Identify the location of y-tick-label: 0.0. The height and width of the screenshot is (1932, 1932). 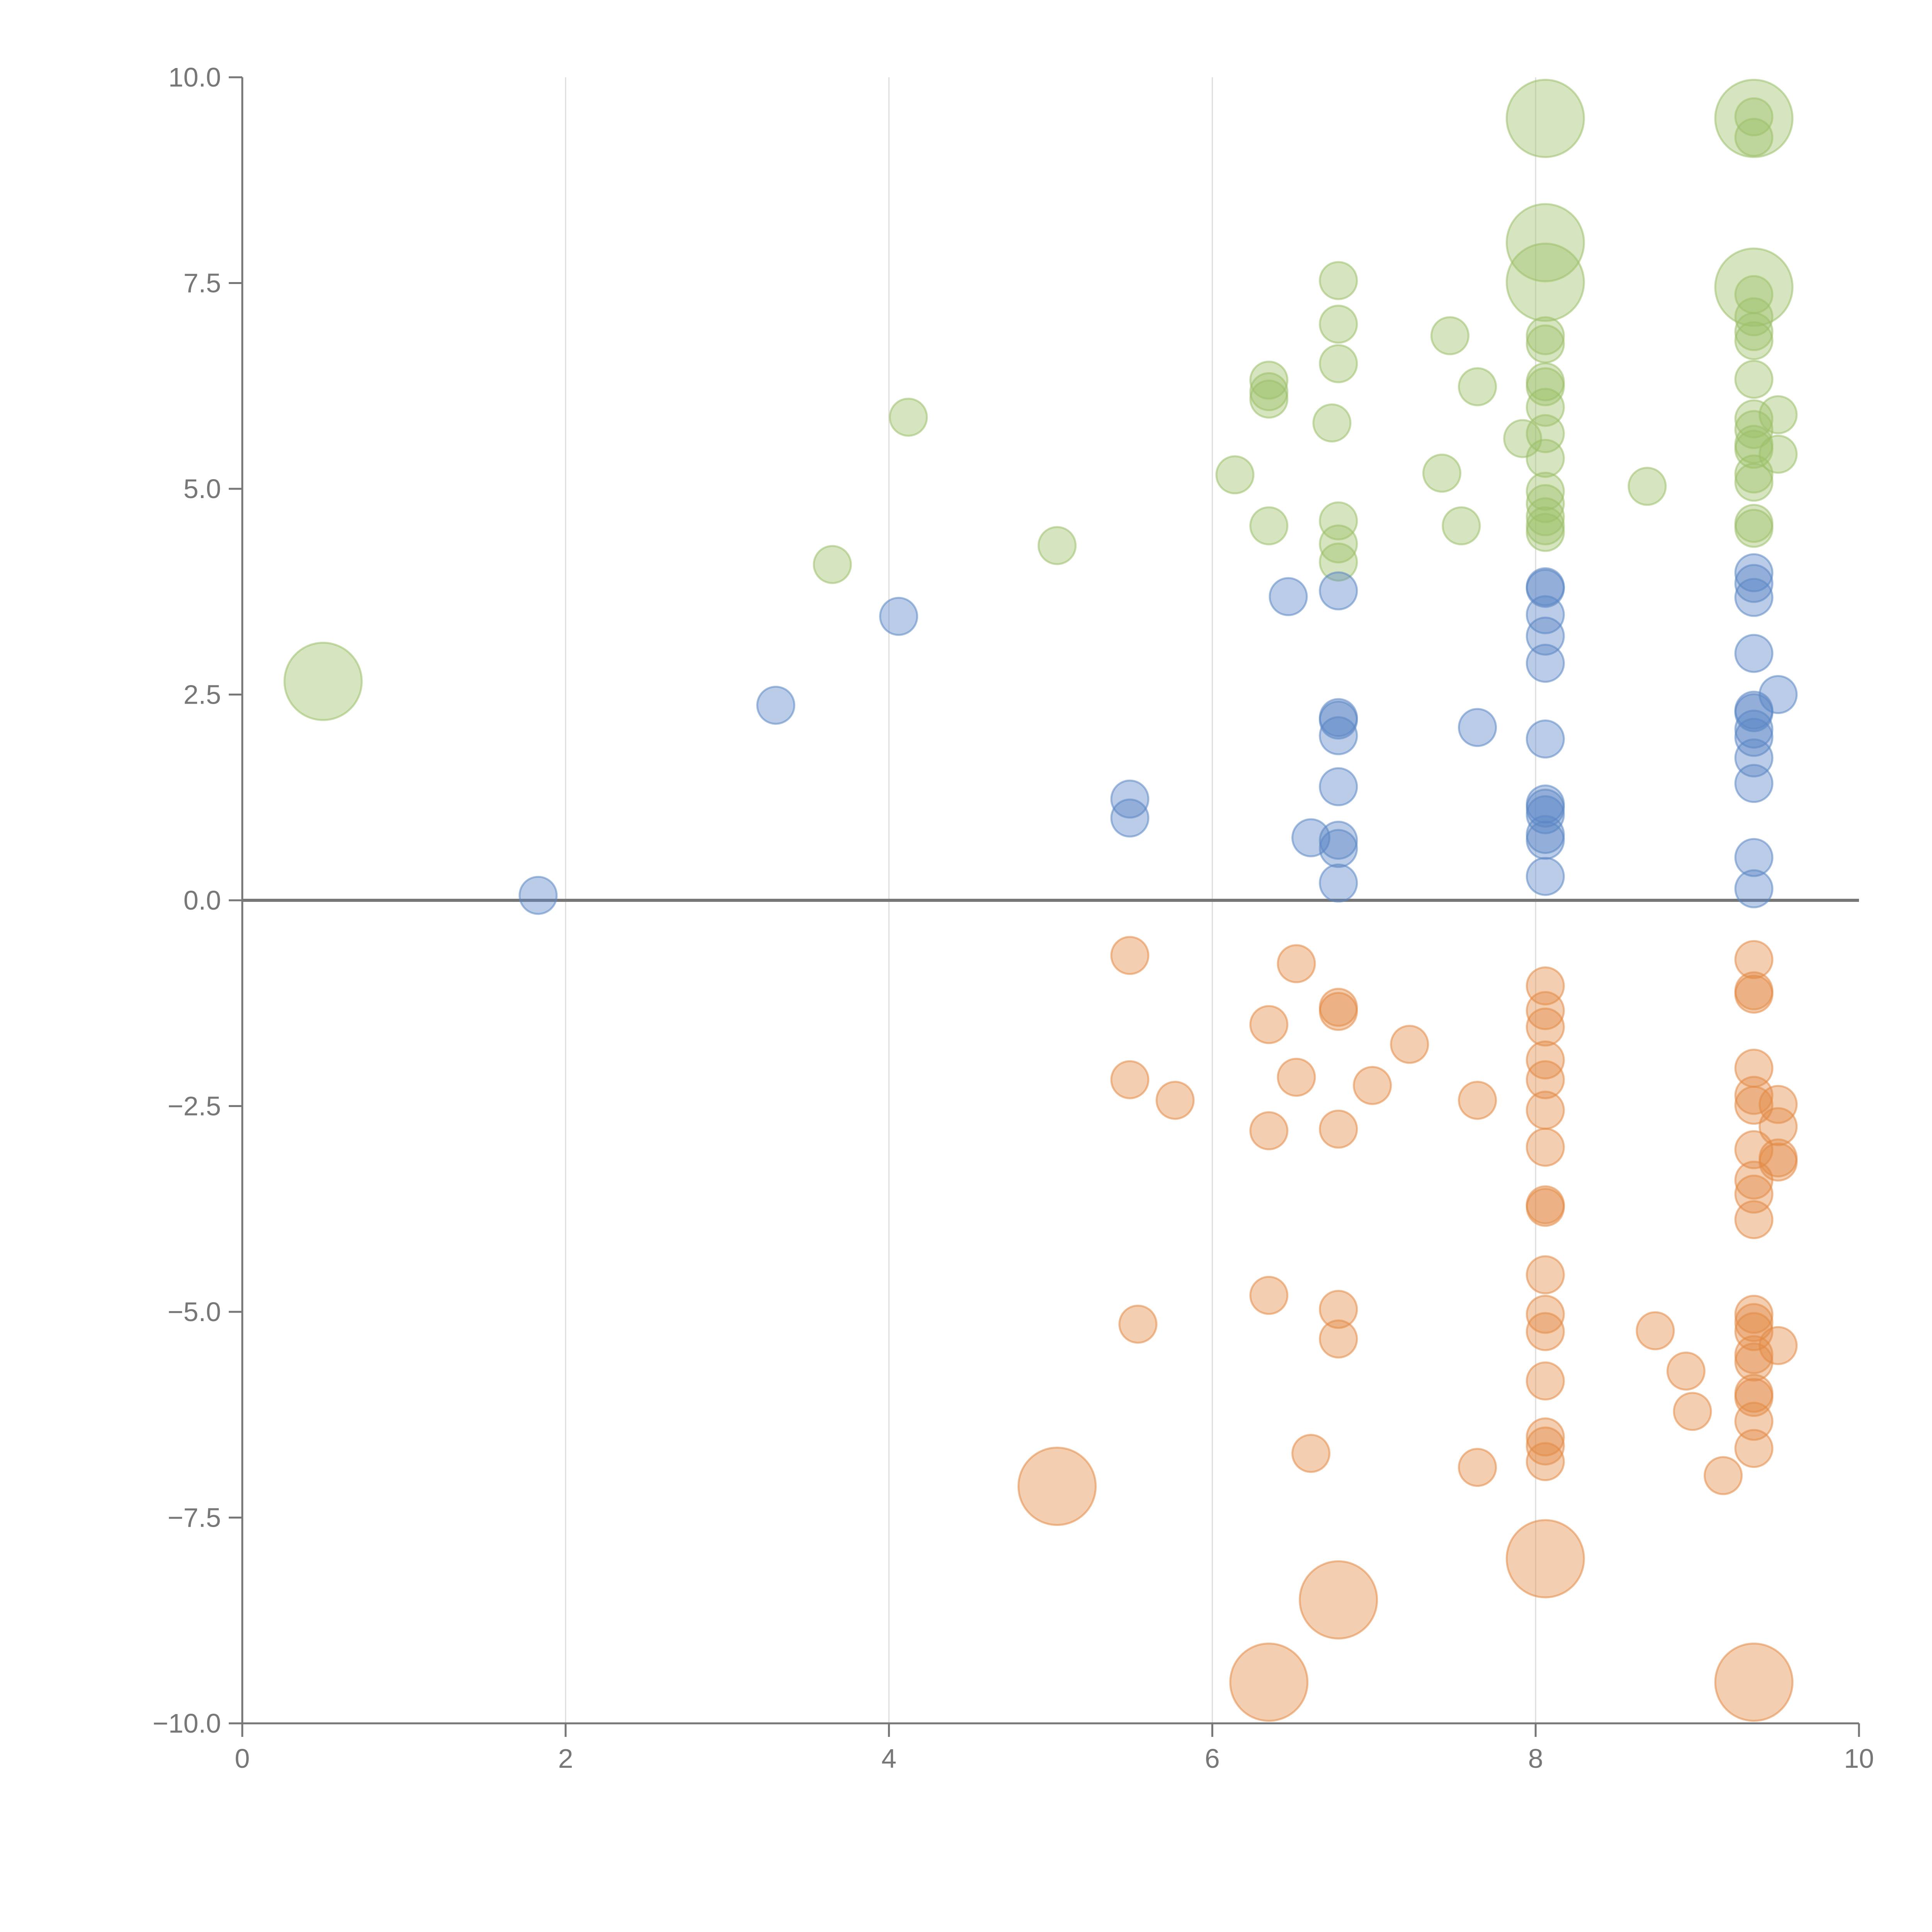
(202, 900).